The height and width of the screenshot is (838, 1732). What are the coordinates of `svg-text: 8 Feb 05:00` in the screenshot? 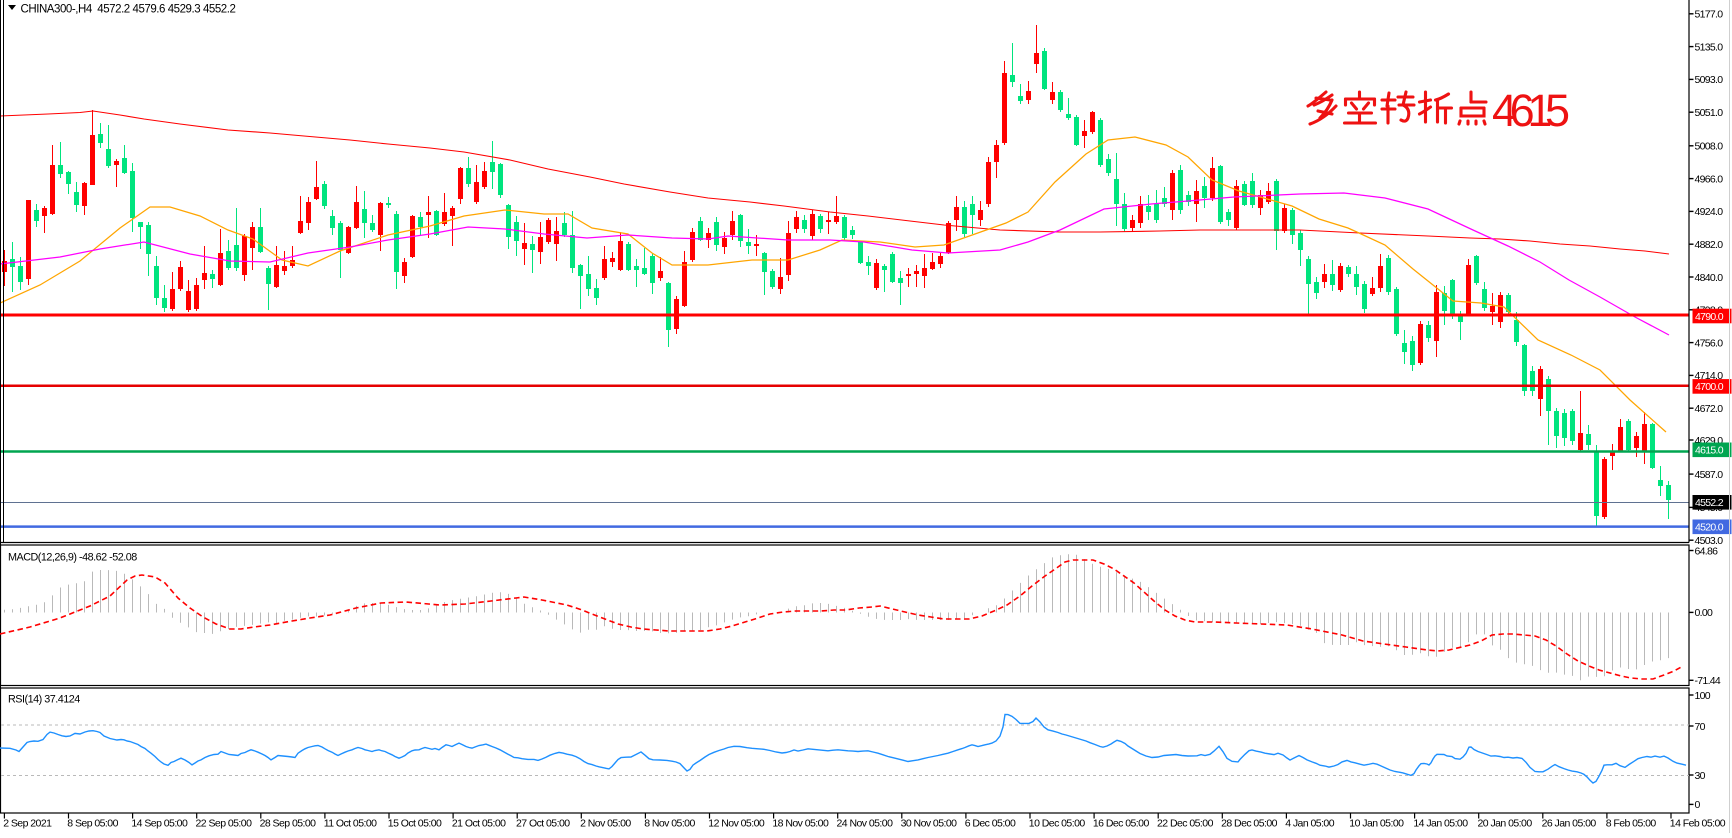 It's located at (1631, 824).